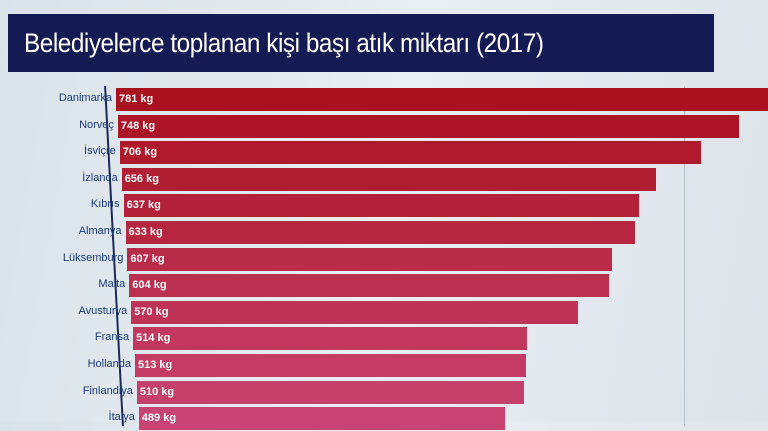  I want to click on category-label: Lüksemburg, so click(93, 257).